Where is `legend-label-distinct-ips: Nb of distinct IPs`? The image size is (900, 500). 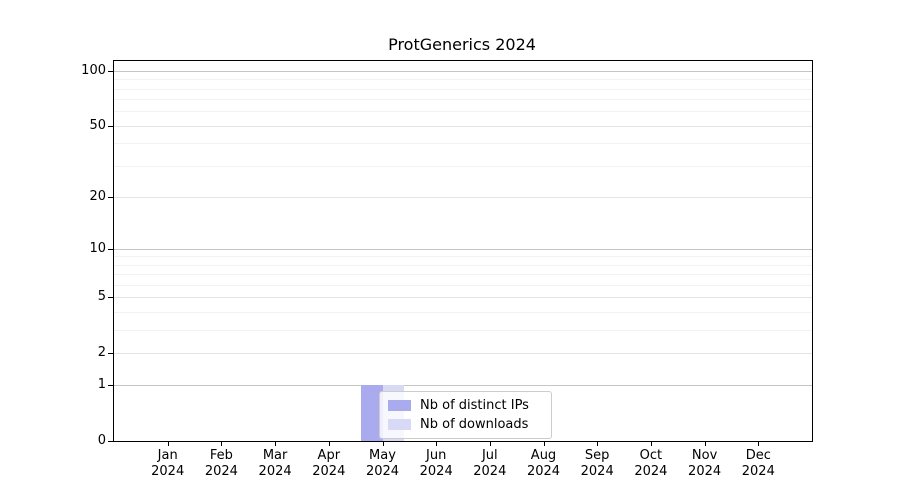
legend-label-distinct-ips: Nb of distinct IPs is located at coordinates (474, 405).